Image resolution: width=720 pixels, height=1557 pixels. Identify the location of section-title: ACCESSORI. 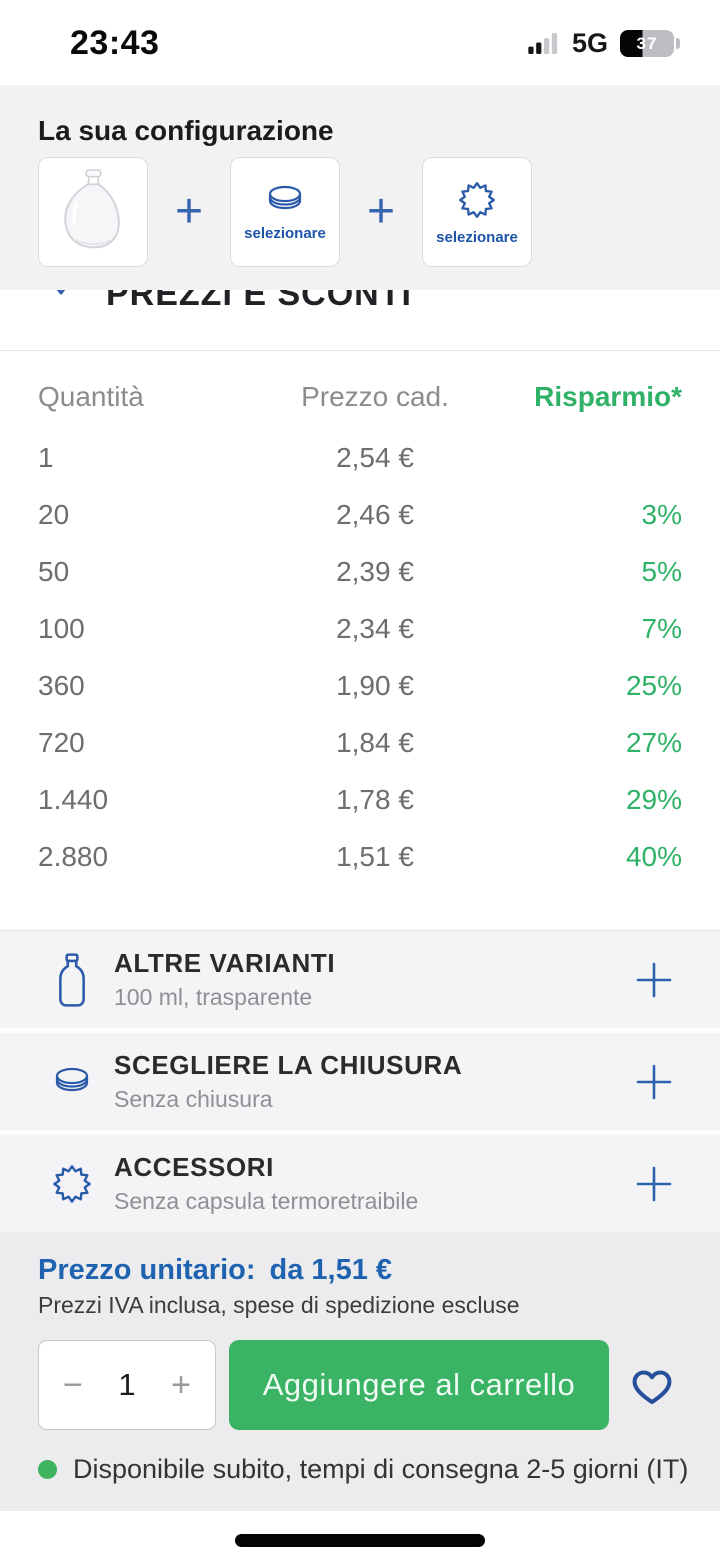
(194, 1167).